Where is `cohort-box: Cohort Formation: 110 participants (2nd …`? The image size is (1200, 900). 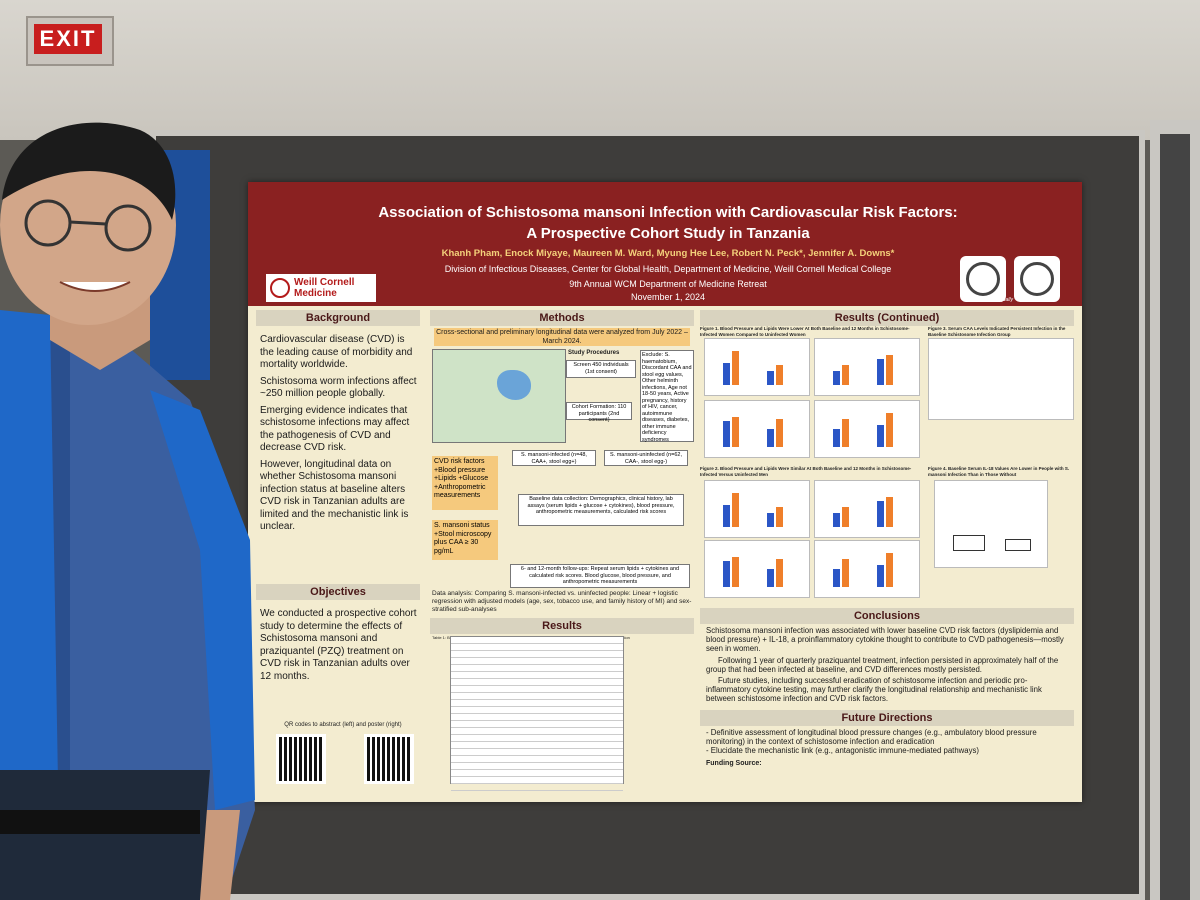
cohort-box: Cohort Formation: 110 participants (2nd … is located at coordinates (599, 412).